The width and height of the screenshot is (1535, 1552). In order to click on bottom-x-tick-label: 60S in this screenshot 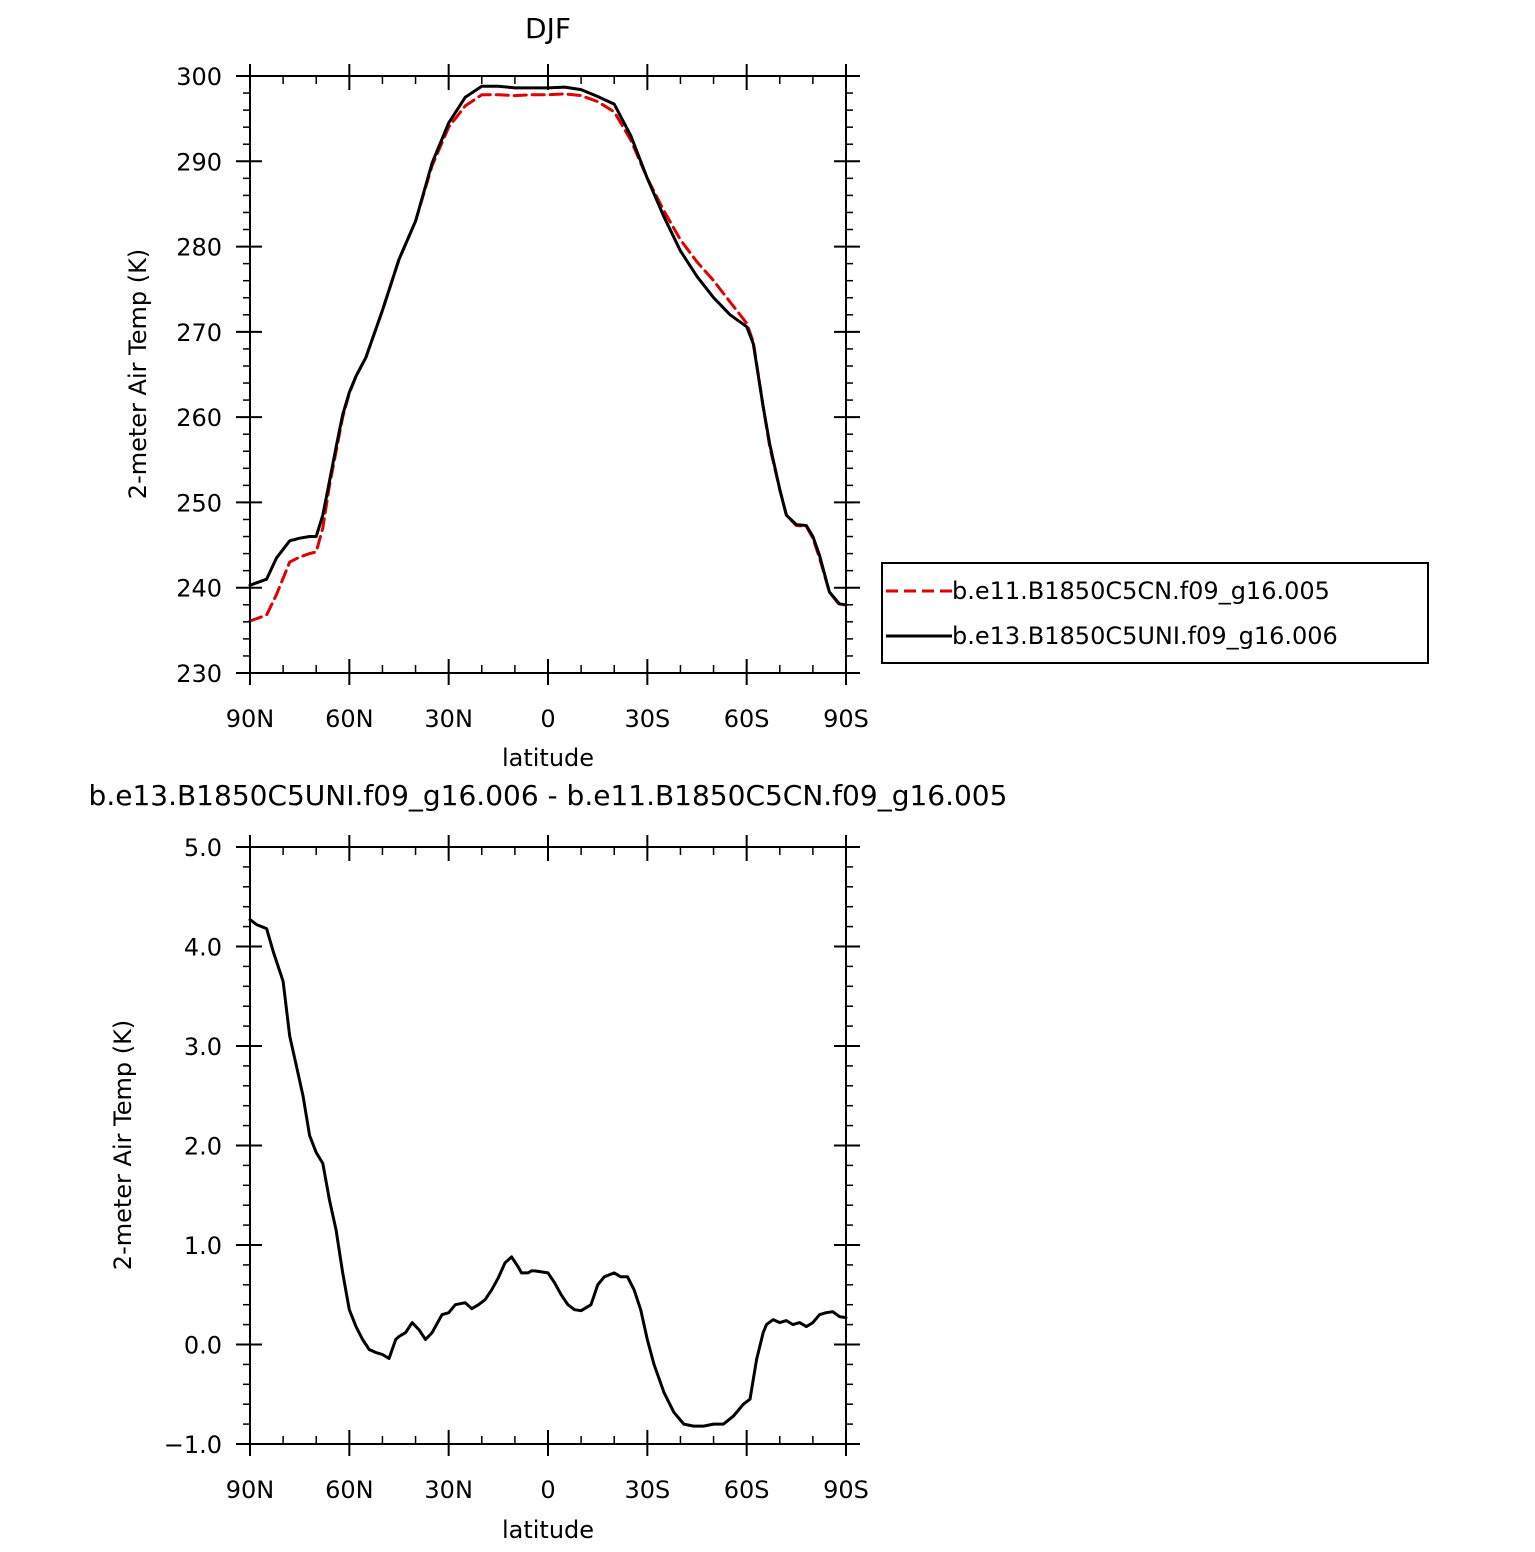, I will do `click(747, 1490)`.